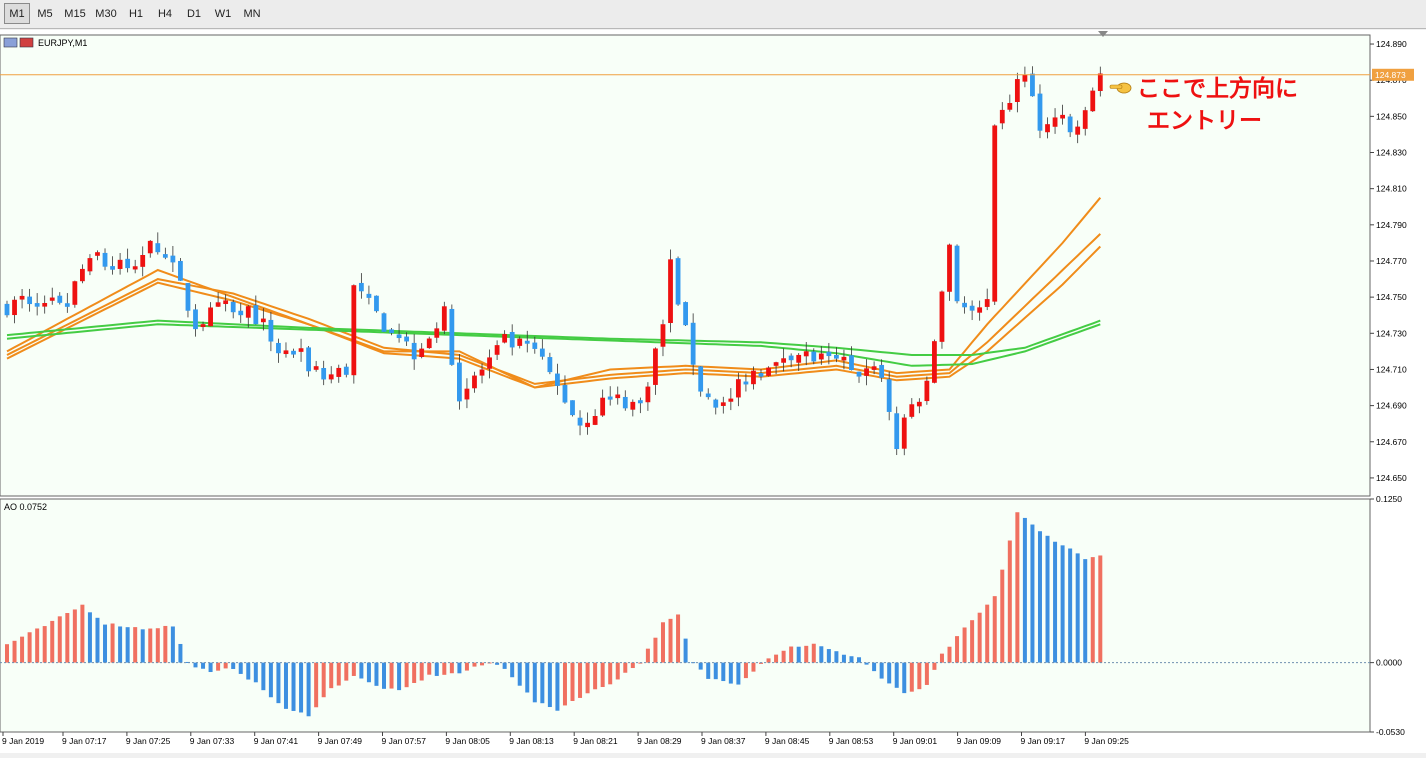  I want to click on price-tick-label: 124.770, so click(1391, 261).